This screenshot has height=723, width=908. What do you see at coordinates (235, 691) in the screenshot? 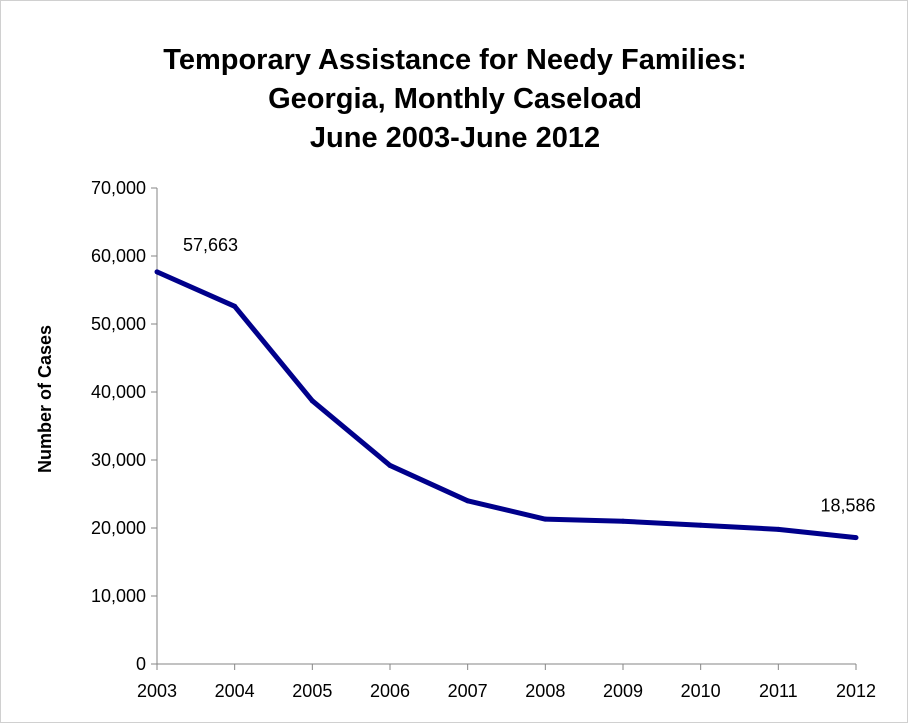
I see `x-tick-label: 2004` at bounding box center [235, 691].